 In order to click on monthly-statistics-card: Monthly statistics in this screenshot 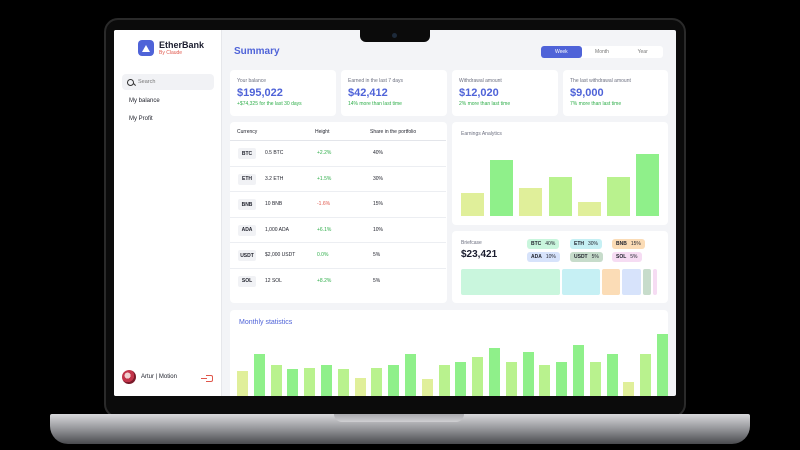, I will do `click(449, 353)`.